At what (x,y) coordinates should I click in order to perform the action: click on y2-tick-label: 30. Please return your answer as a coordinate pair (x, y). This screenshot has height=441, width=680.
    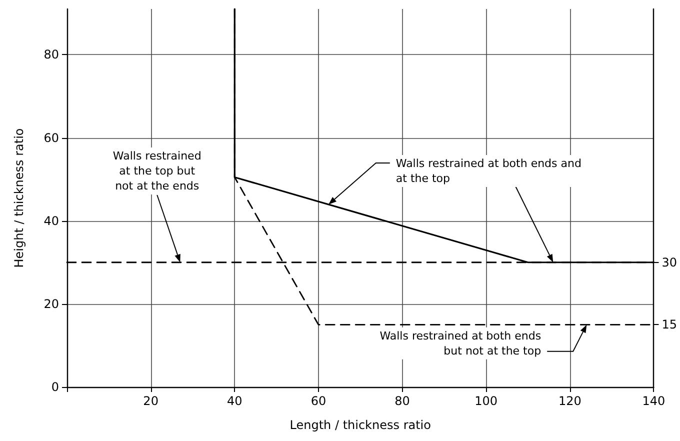
    Looking at the image, I should click on (670, 262).